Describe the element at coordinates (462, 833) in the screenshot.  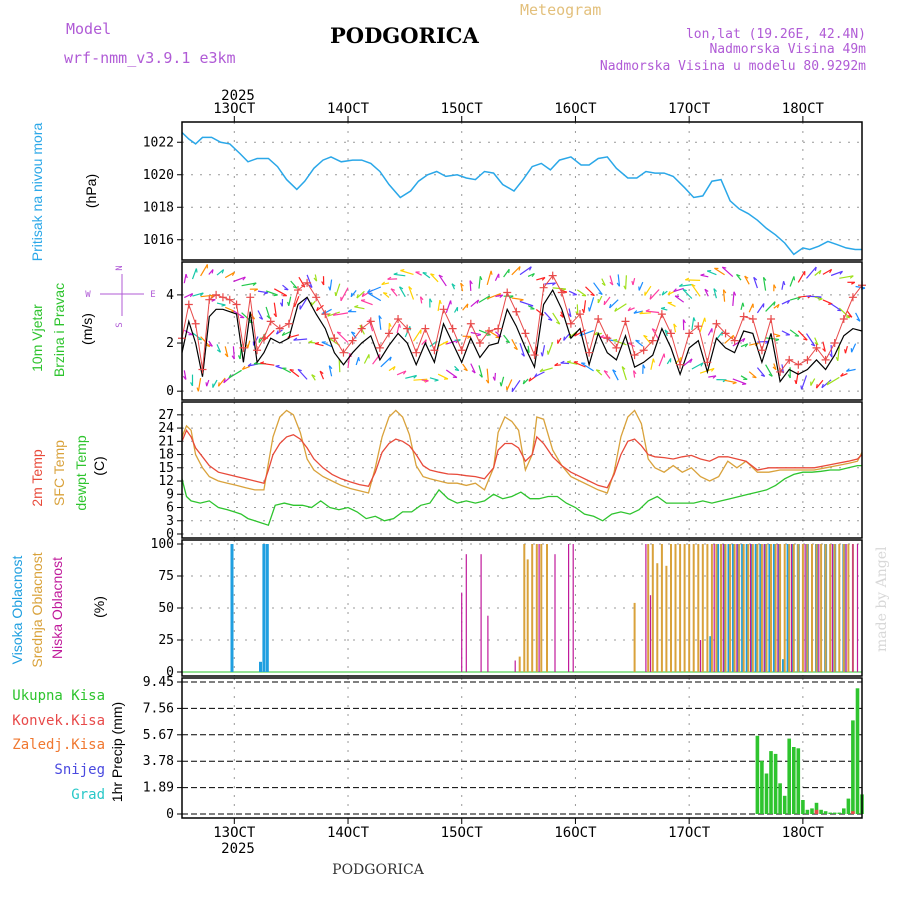
I see `xtick-bottom-label: 15OCT` at that location.